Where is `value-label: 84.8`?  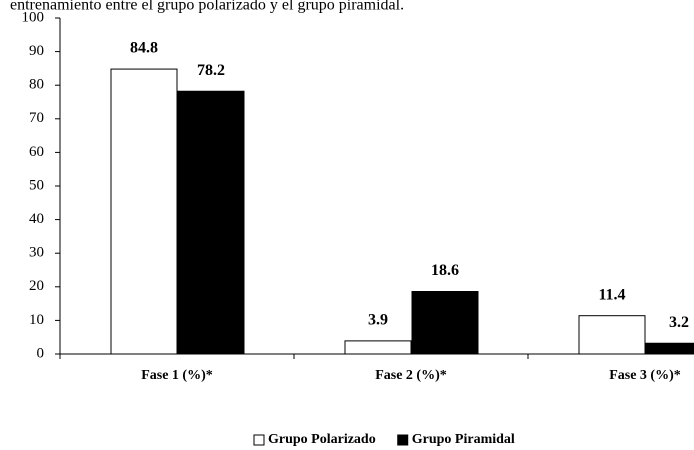
value-label: 84.8 is located at coordinates (144, 48).